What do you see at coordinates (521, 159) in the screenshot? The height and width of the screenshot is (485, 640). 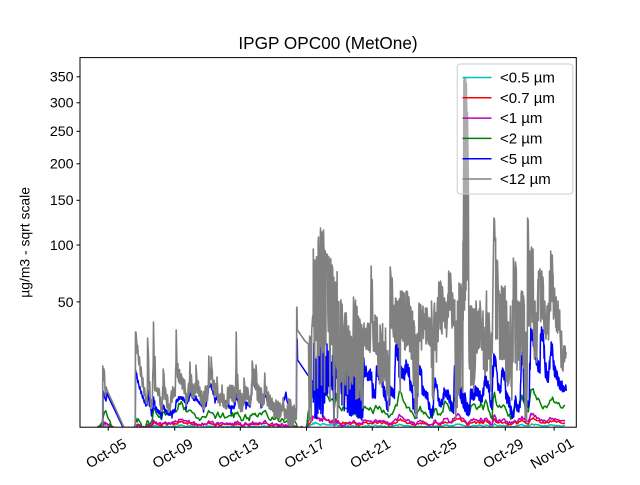 I see `svg-text: <5 µm` at bounding box center [521, 159].